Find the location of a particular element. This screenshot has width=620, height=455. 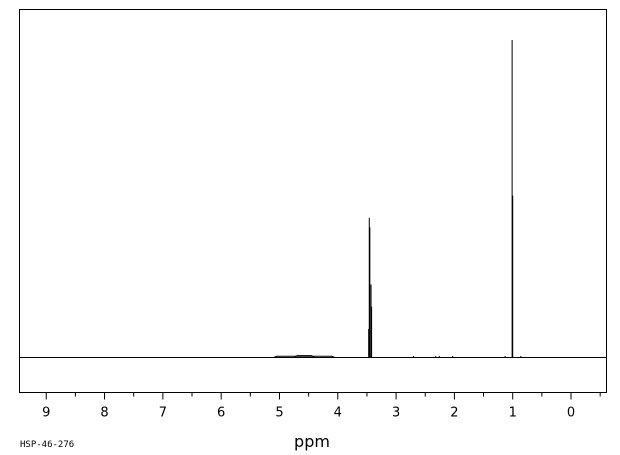

x-axis-label: ppm is located at coordinates (312, 441).